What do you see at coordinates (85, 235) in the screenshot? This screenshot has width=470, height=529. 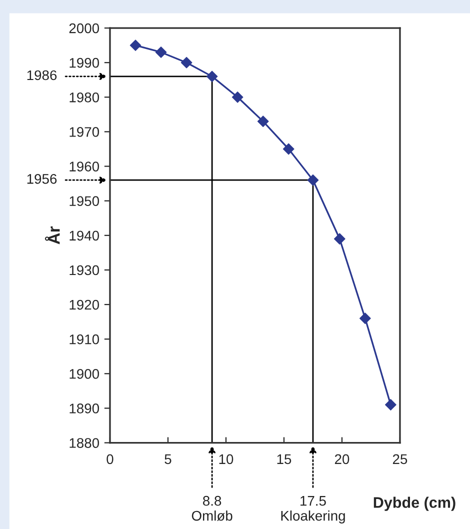 I see `y-tick-label: 1940` at bounding box center [85, 235].